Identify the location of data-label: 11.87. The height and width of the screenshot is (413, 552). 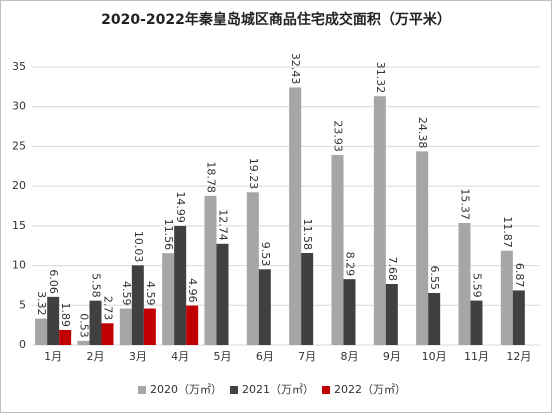
(507, 232).